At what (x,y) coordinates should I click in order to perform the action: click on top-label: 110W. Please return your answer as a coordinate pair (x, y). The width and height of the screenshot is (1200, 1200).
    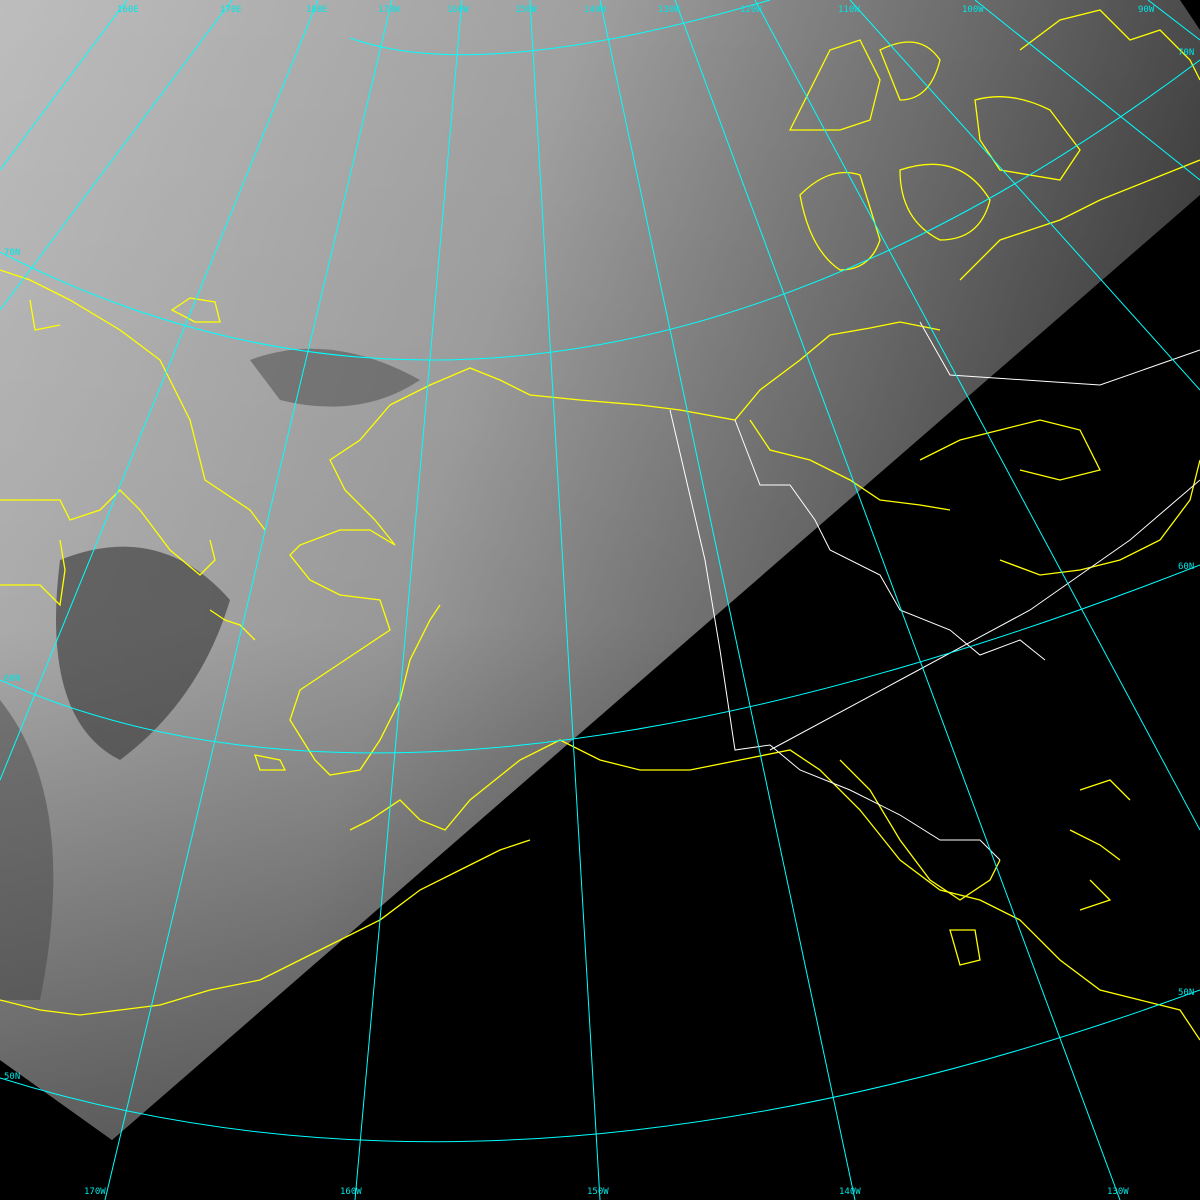
    Looking at the image, I should click on (849, 10).